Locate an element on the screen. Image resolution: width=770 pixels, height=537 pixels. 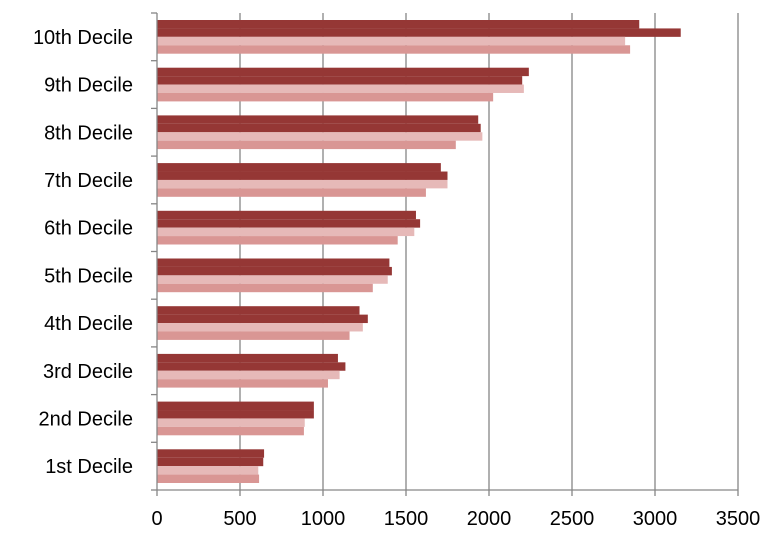
x-tick-label-3500: 3500 is located at coordinates (738, 519).